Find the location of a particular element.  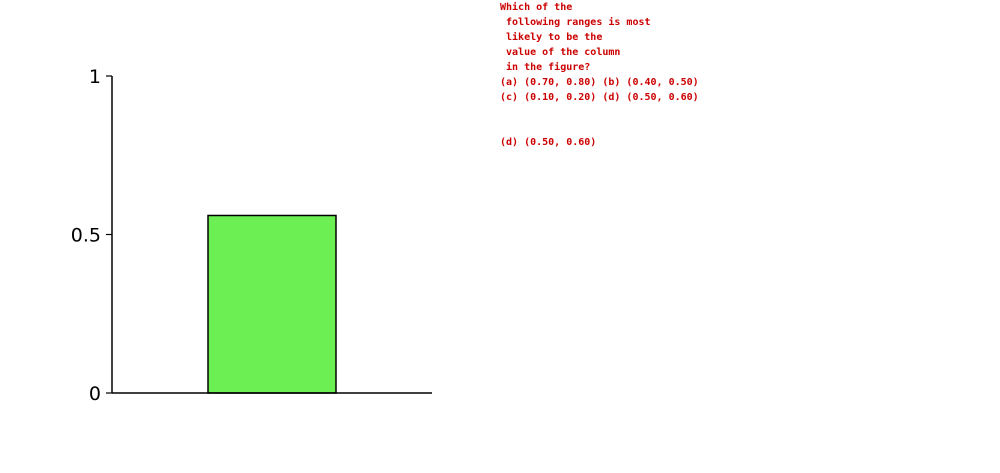

bars-group is located at coordinates (272, 304).